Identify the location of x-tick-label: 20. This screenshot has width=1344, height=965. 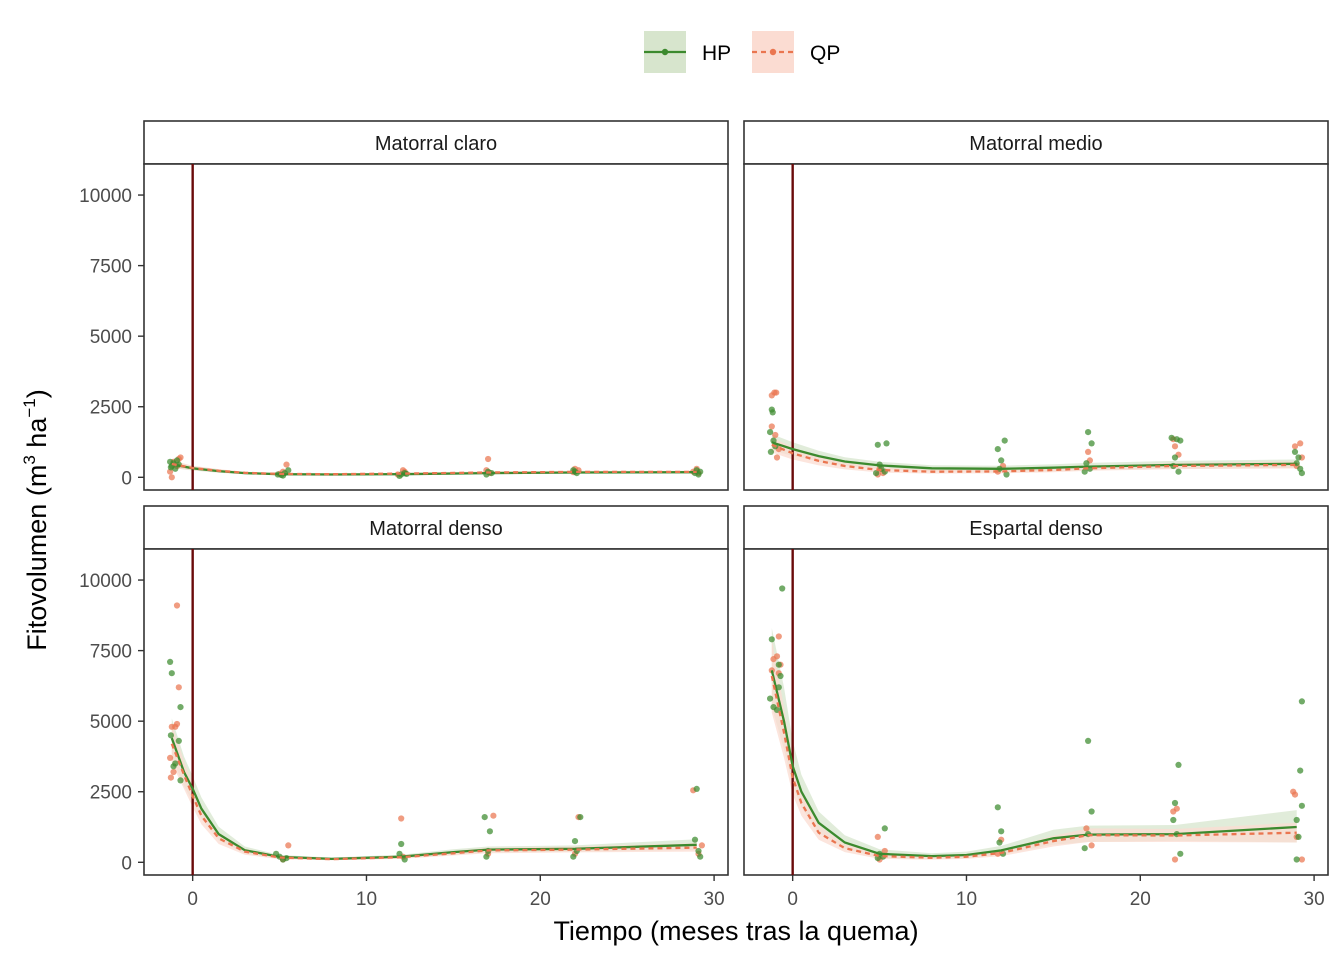
(1140, 899).